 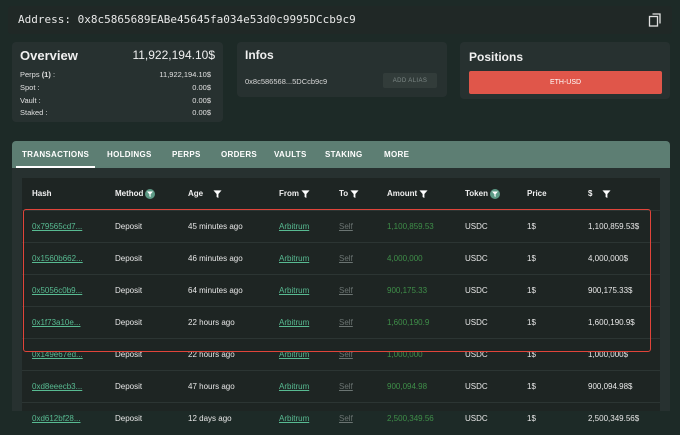 I want to click on table-cell: 46 minutes ago, so click(x=215, y=258).